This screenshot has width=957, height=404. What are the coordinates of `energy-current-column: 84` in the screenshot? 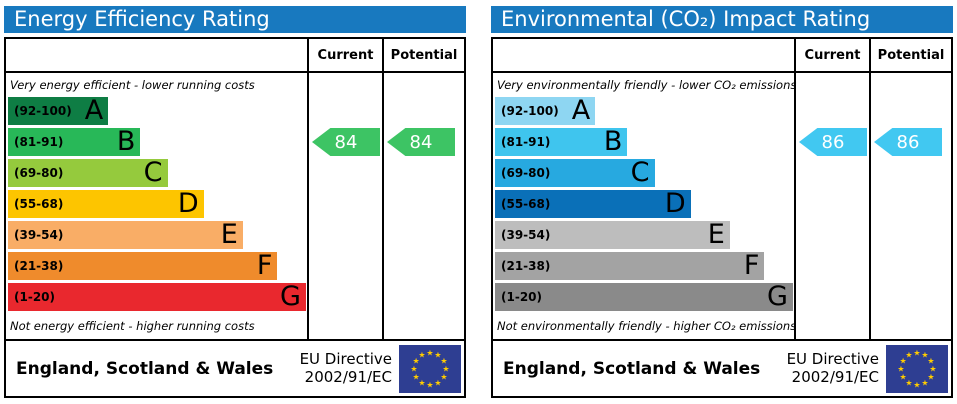 It's located at (346, 206).